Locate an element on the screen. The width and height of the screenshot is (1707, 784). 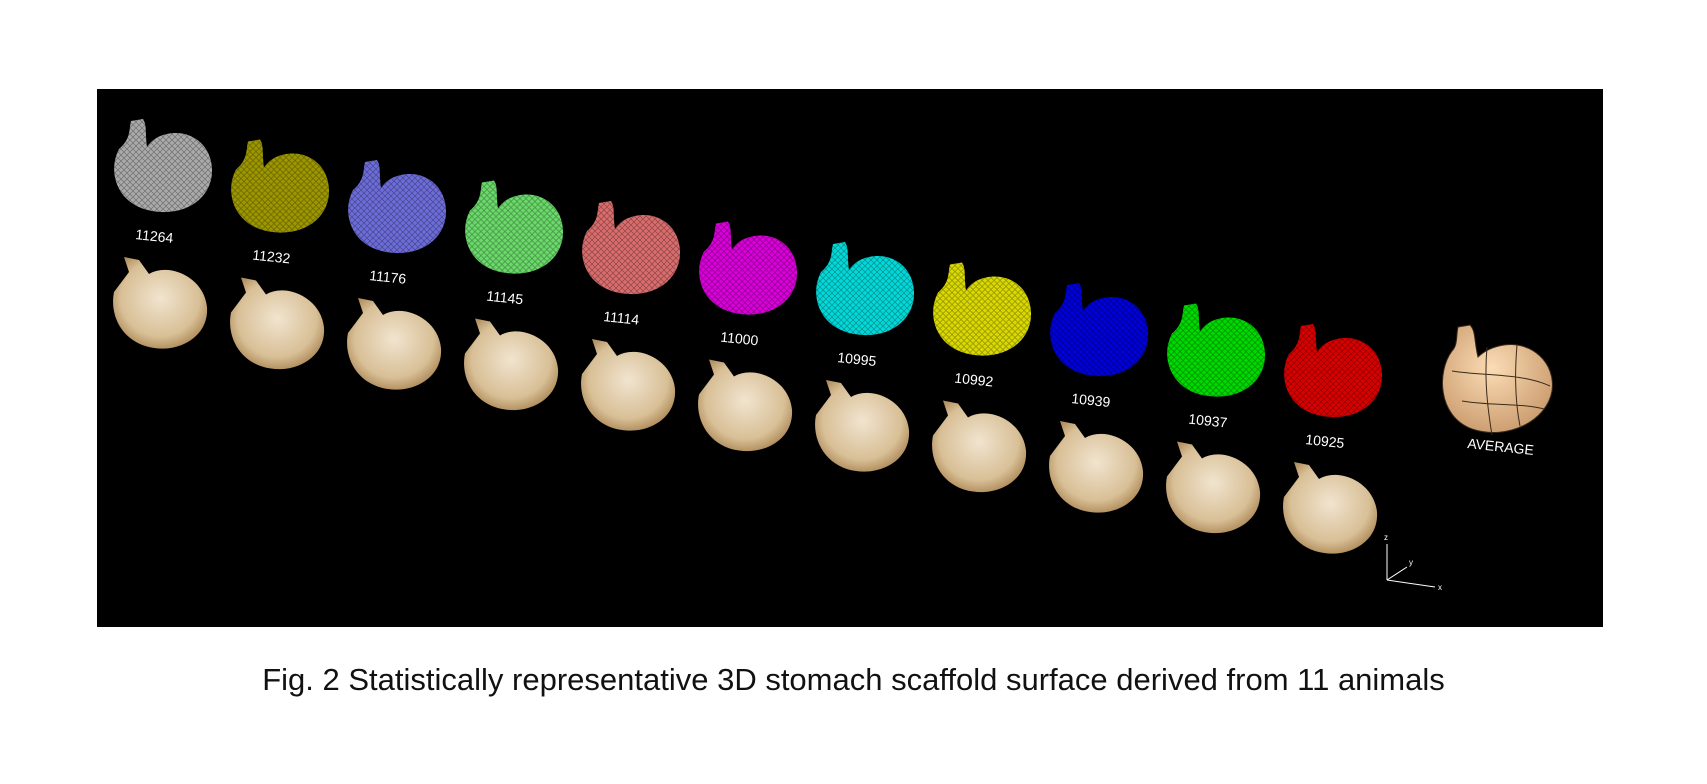
sample-column: 11176 is located at coordinates (397, 275).